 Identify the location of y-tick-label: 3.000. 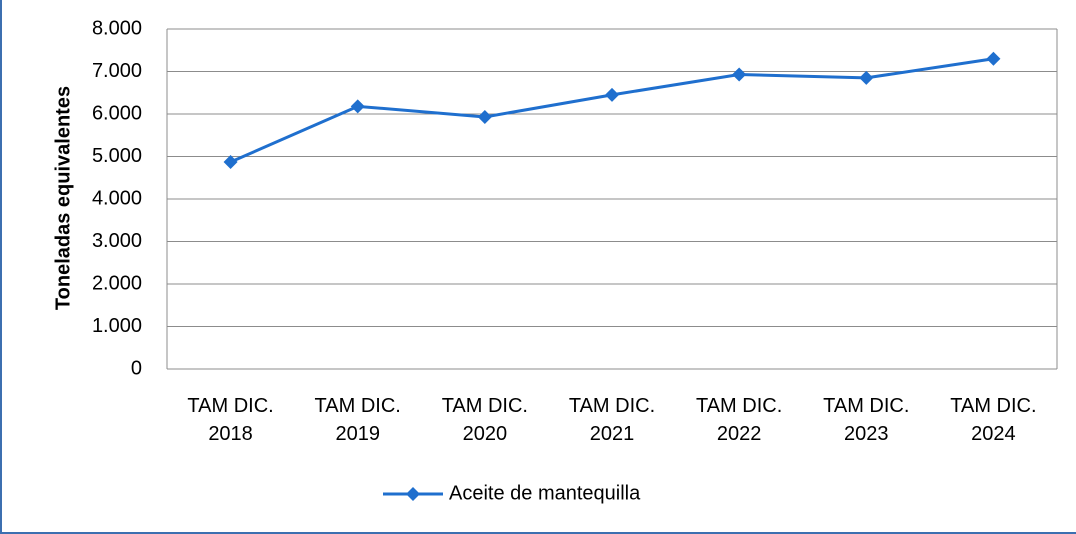
(117, 241).